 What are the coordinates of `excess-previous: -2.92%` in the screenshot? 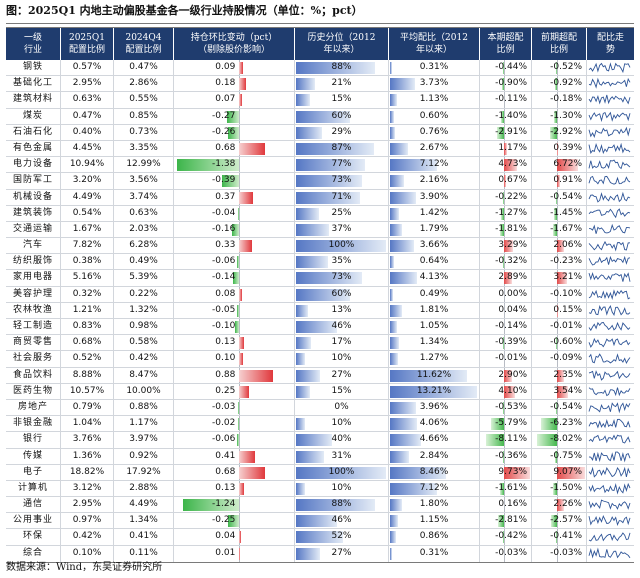 It's located at (559, 132).